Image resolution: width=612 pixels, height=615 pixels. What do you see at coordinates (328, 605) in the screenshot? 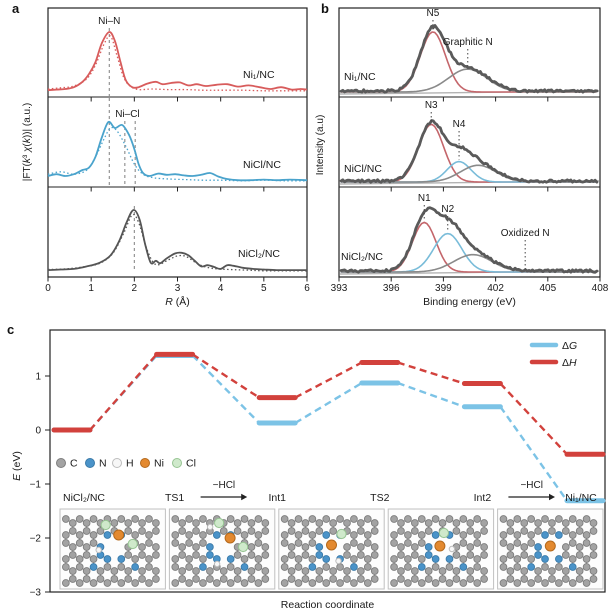
I see `x-axis-title: Reaction coordinate` at bounding box center [328, 605].